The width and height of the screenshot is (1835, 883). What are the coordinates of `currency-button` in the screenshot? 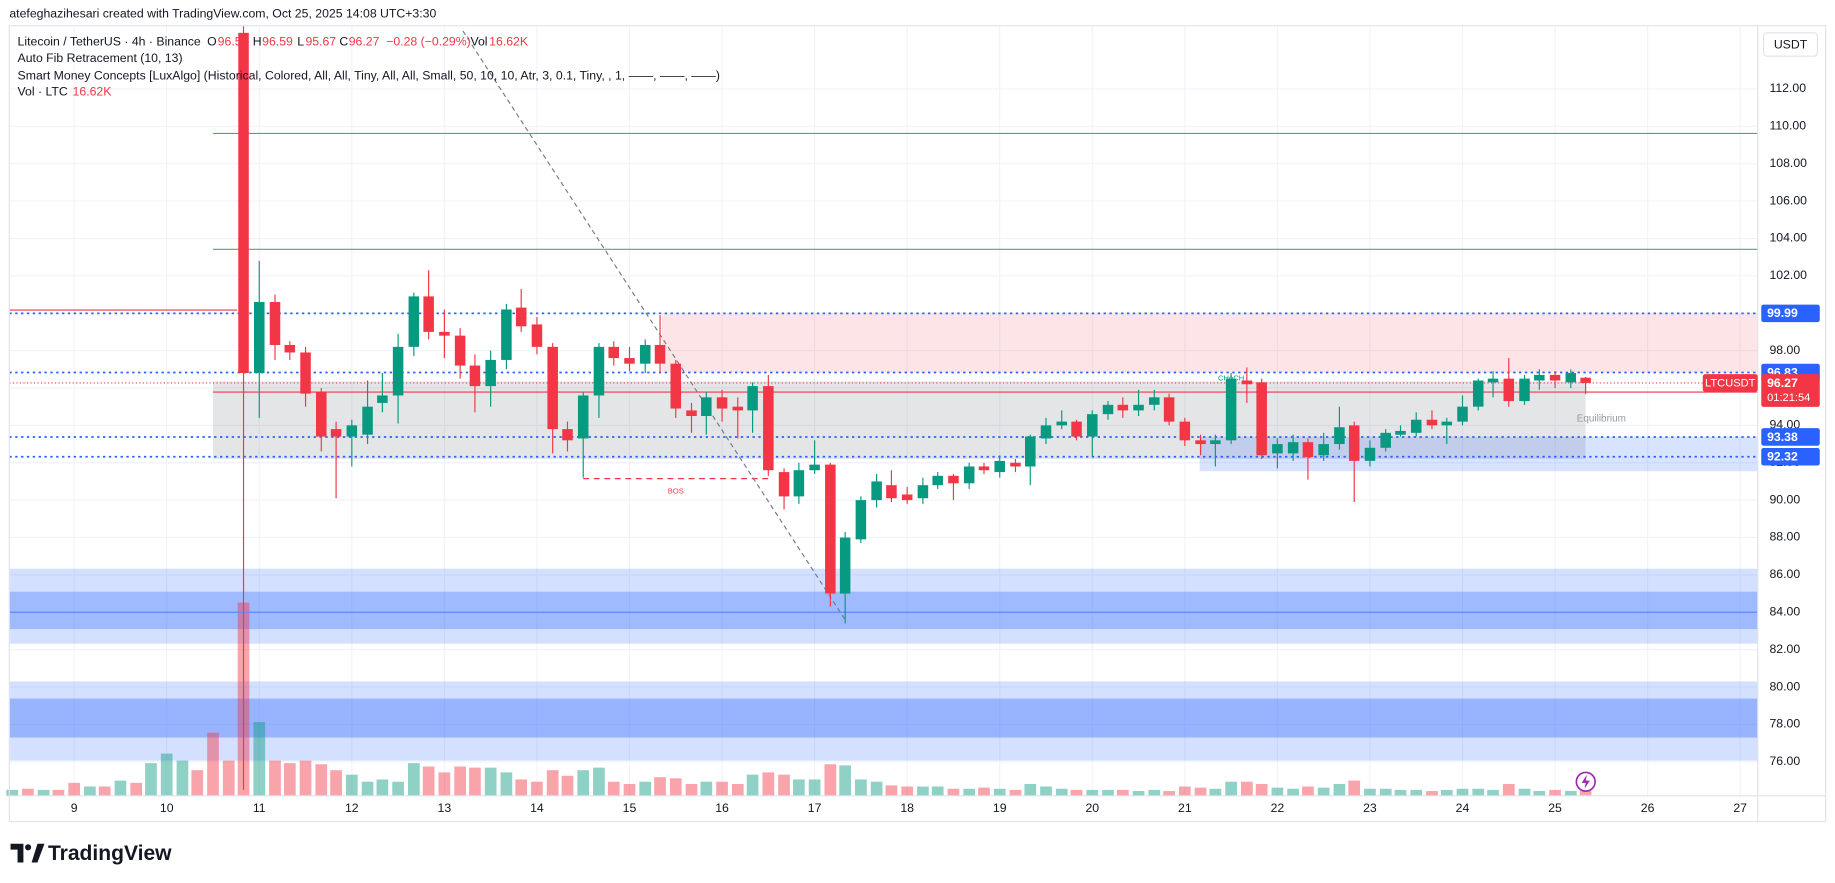 It's located at (1791, 44).